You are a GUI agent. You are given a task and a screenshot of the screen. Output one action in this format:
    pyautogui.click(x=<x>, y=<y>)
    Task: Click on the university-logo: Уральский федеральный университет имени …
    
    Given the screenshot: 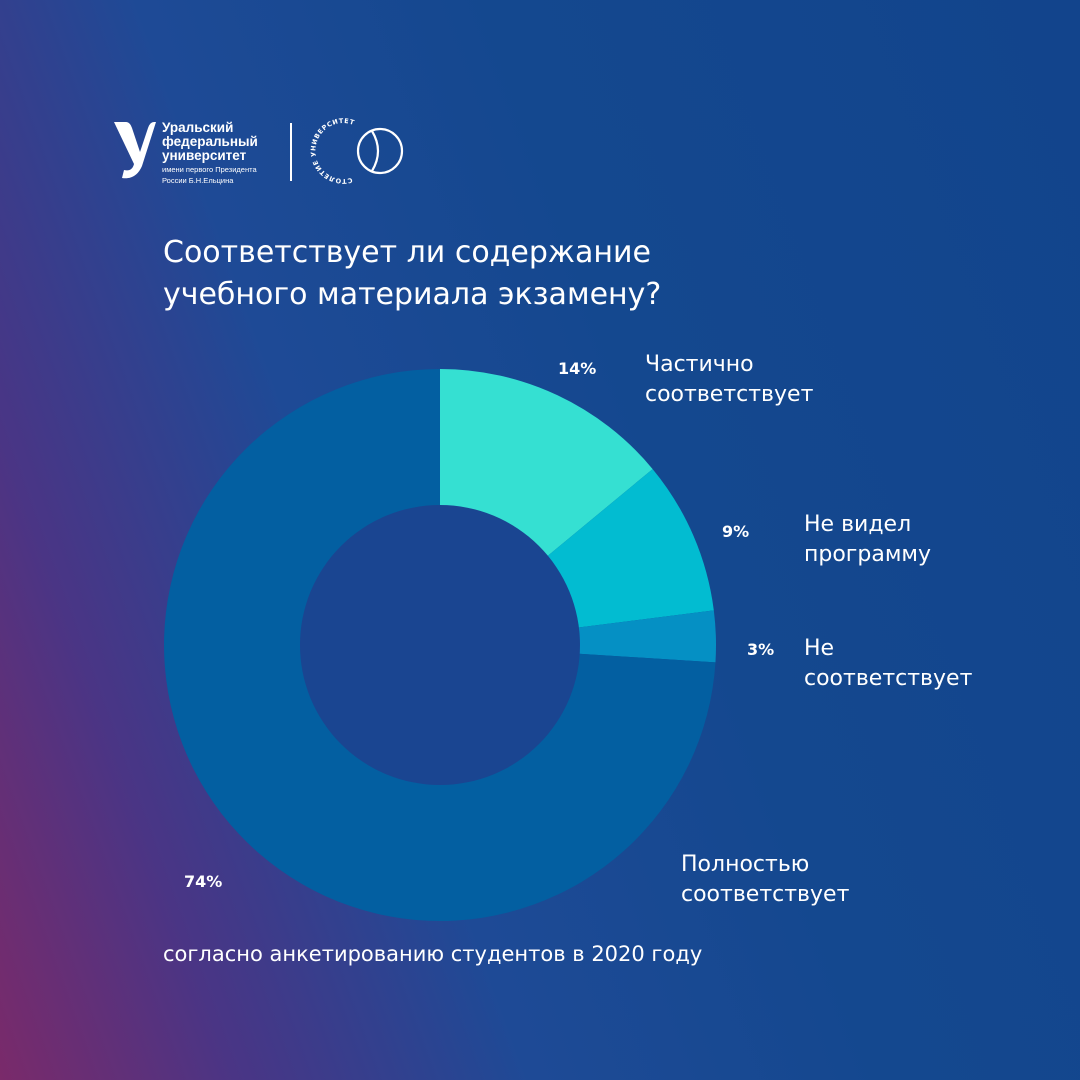 What is the action you would take?
    pyautogui.click(x=262, y=153)
    